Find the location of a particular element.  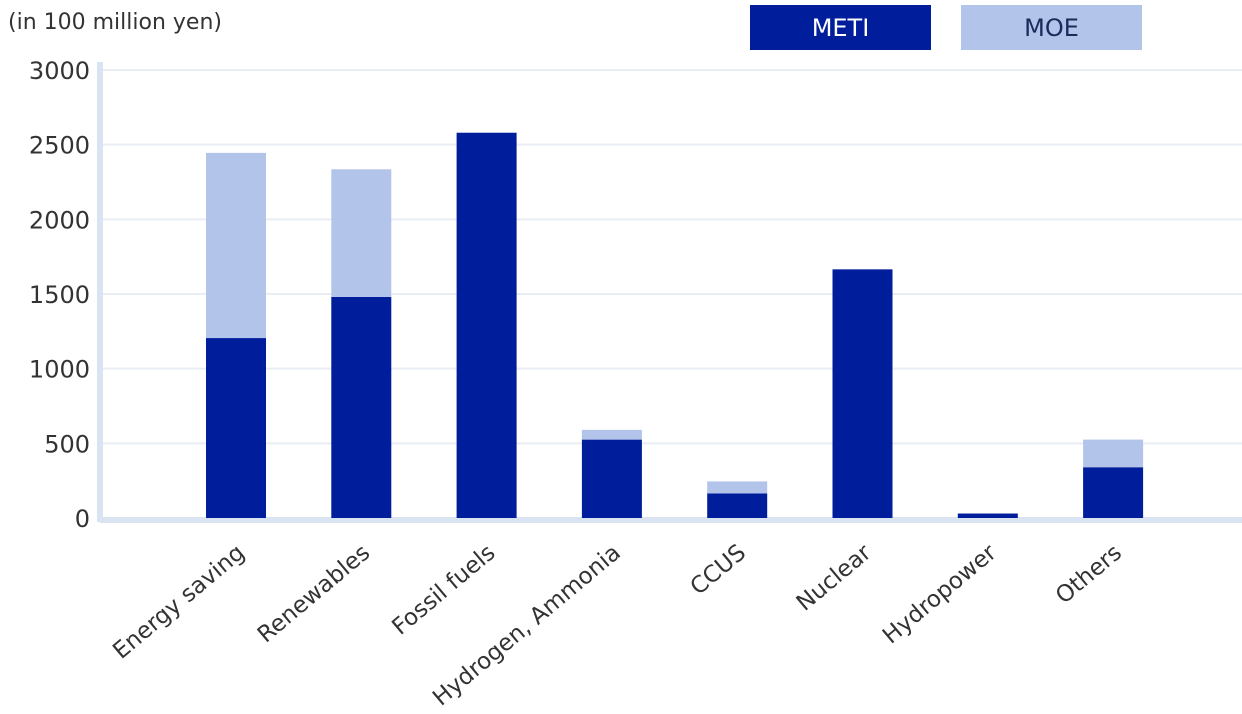

x-tick-label: Fossil fuels is located at coordinates (443, 590).